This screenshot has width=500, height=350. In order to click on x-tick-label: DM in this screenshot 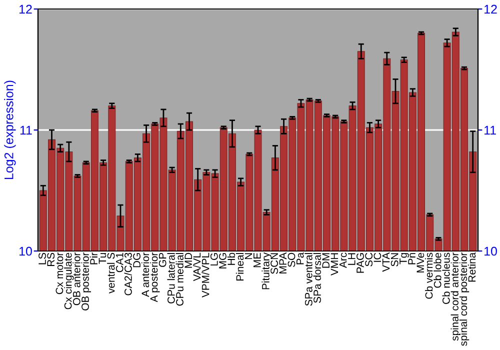, I will do `click(326, 260)`.